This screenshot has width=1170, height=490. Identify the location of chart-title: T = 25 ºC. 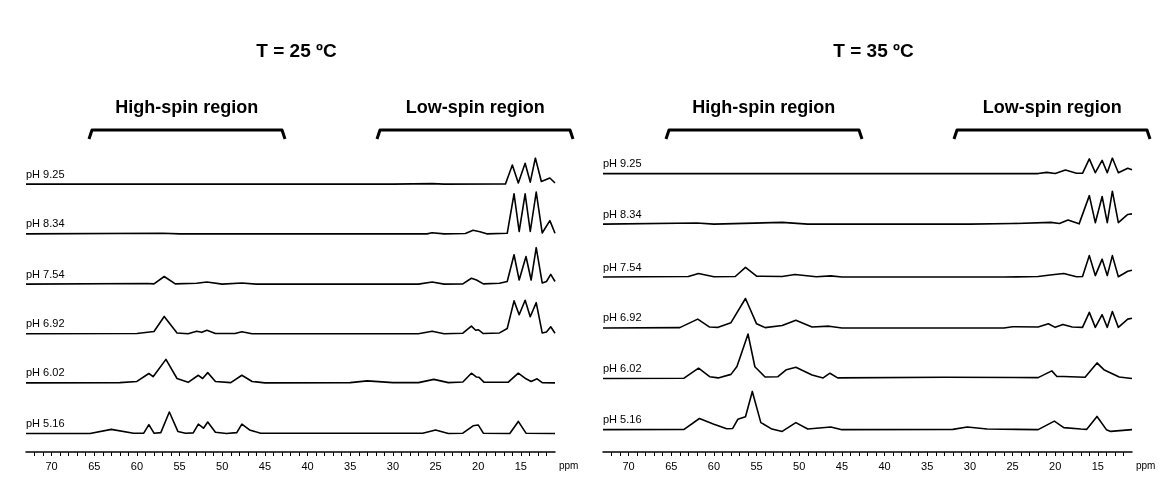
(296, 50).